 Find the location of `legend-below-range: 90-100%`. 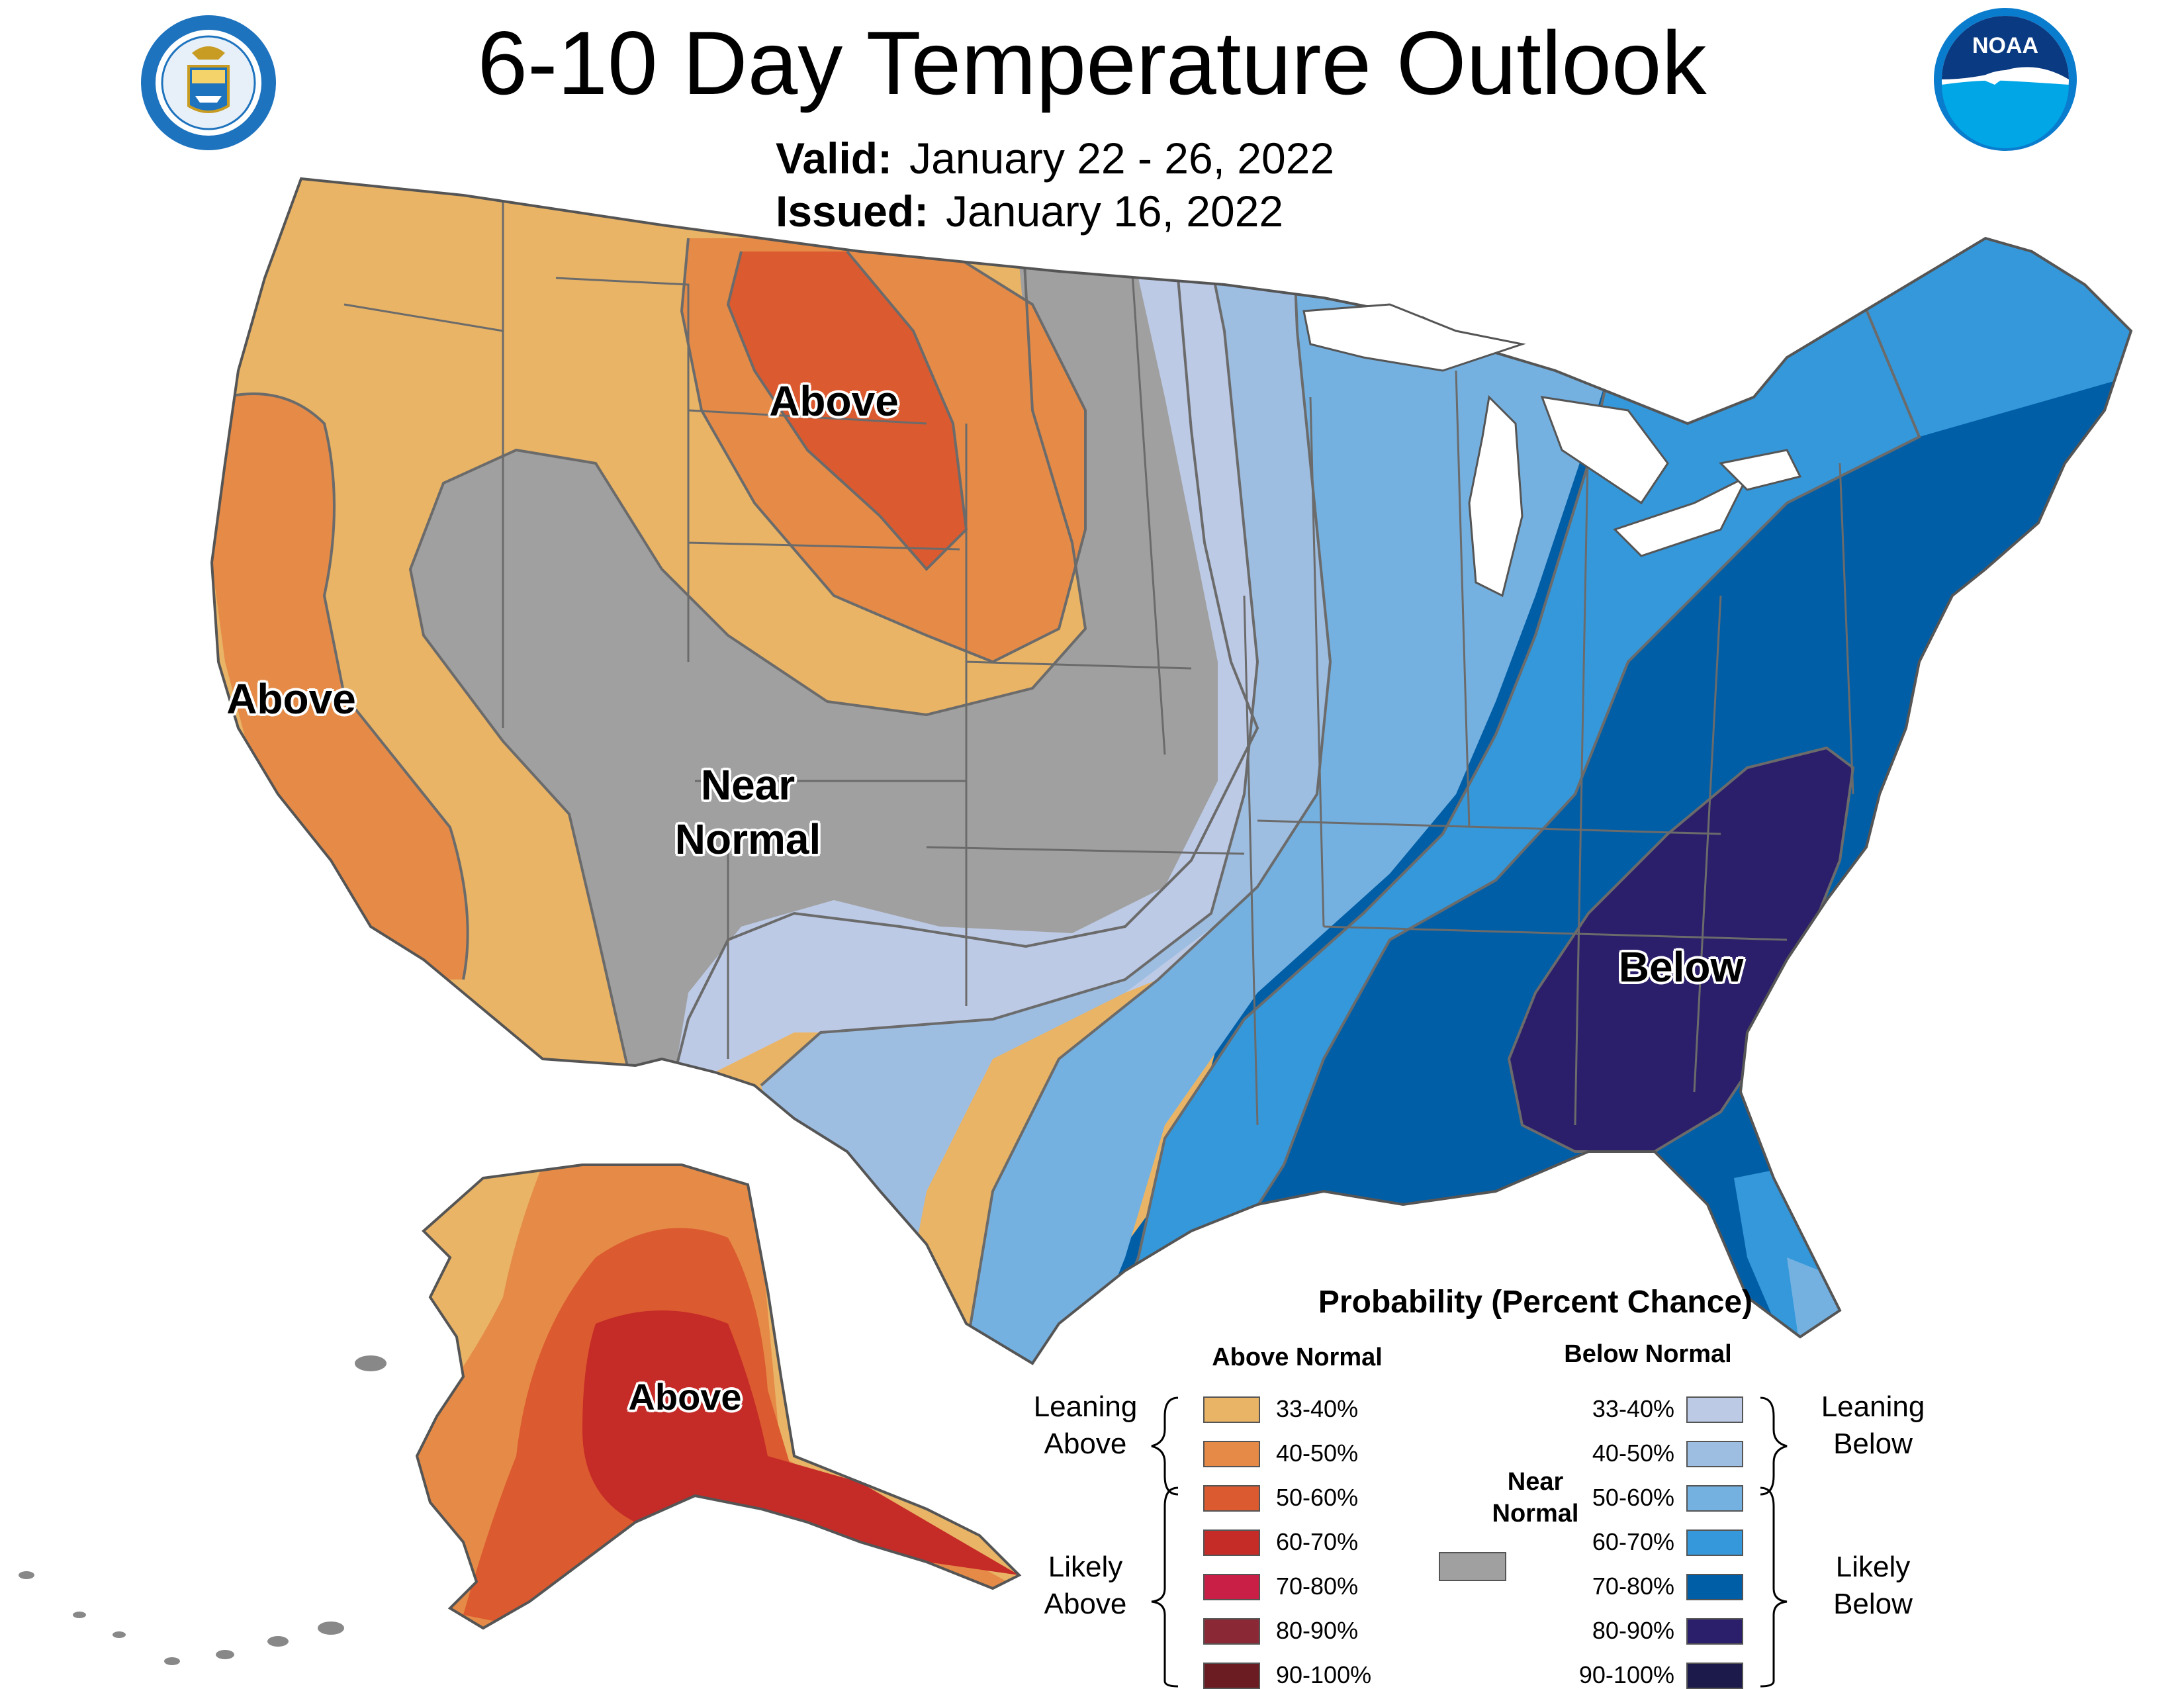

legend-below-range: 90-100% is located at coordinates (1626, 1674).